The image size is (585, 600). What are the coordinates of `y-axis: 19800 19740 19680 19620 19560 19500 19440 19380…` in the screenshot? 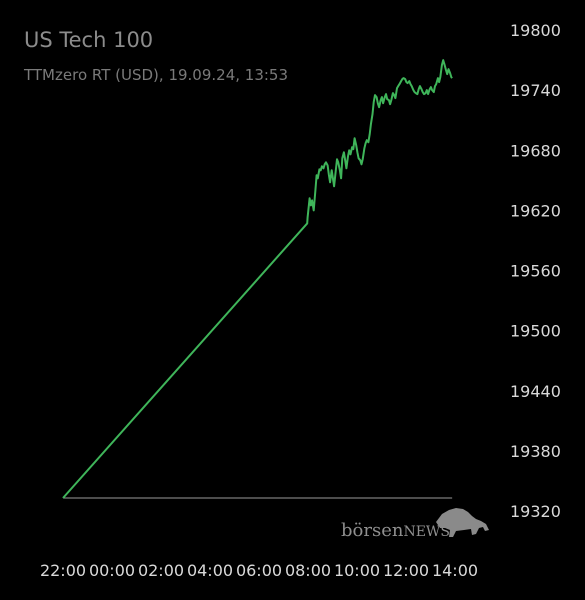 It's located at (535, 271).